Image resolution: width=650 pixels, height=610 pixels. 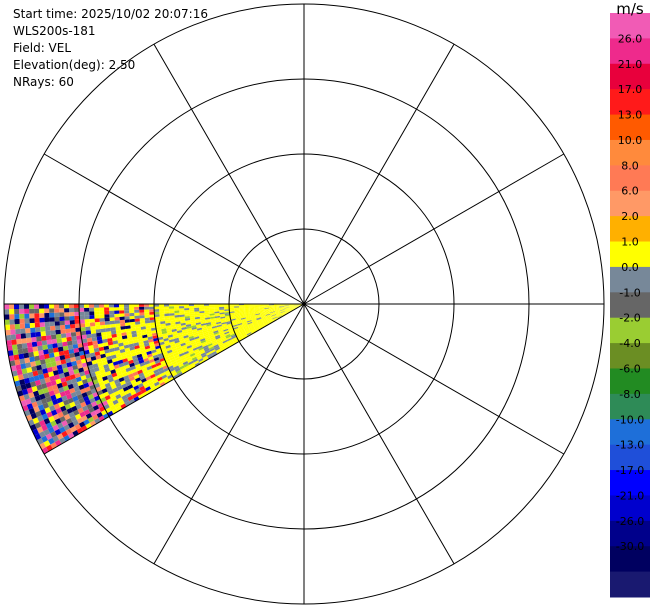 What do you see at coordinates (229, 174) in the screenshot?
I see `azimuth-spoke` at bounding box center [229, 174].